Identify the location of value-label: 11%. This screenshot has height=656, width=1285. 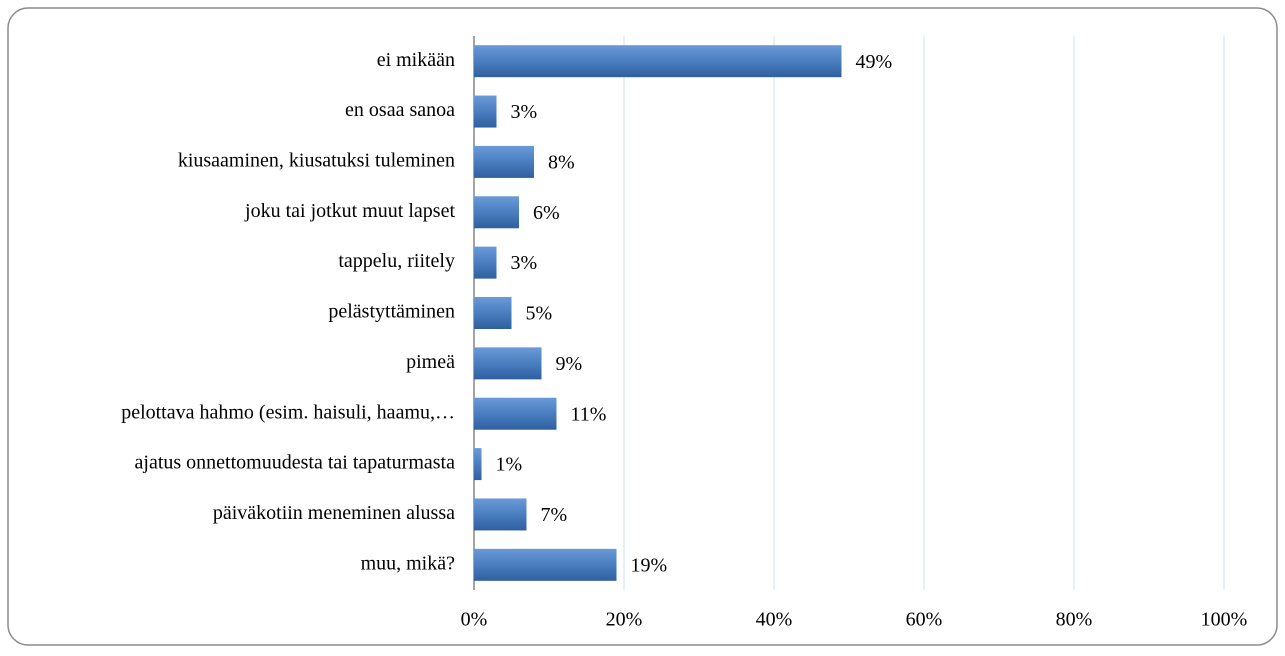
(589, 414).